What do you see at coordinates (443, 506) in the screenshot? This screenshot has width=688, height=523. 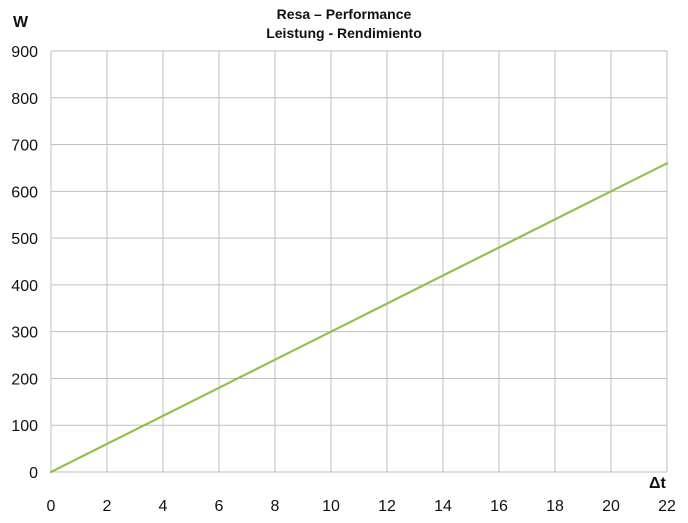 I see `x-tick-label: 14` at bounding box center [443, 506].